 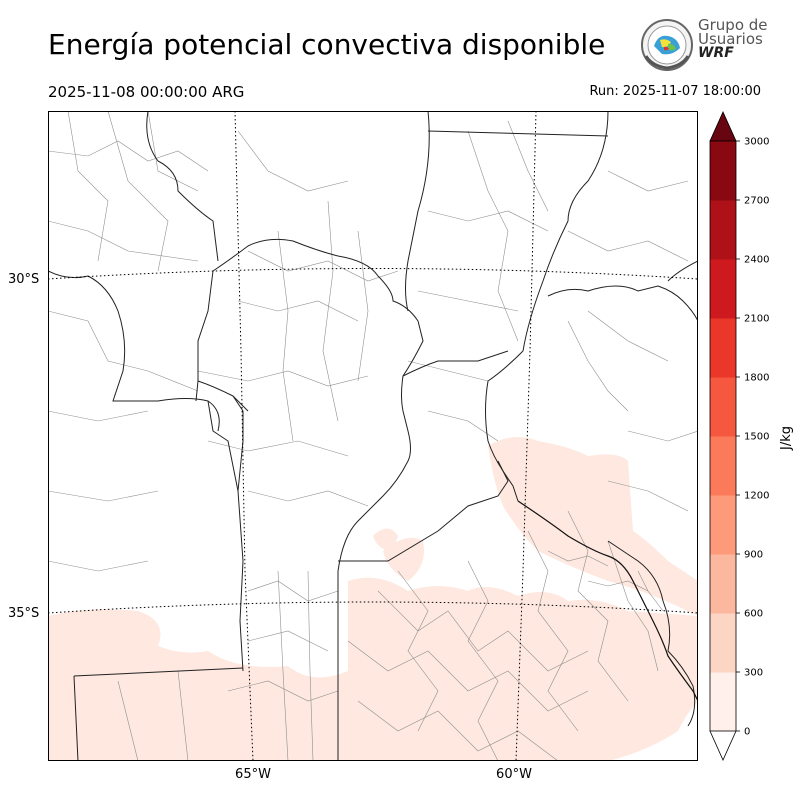 I want to click on lat-label-35s: 35°S, so click(x=24, y=613).